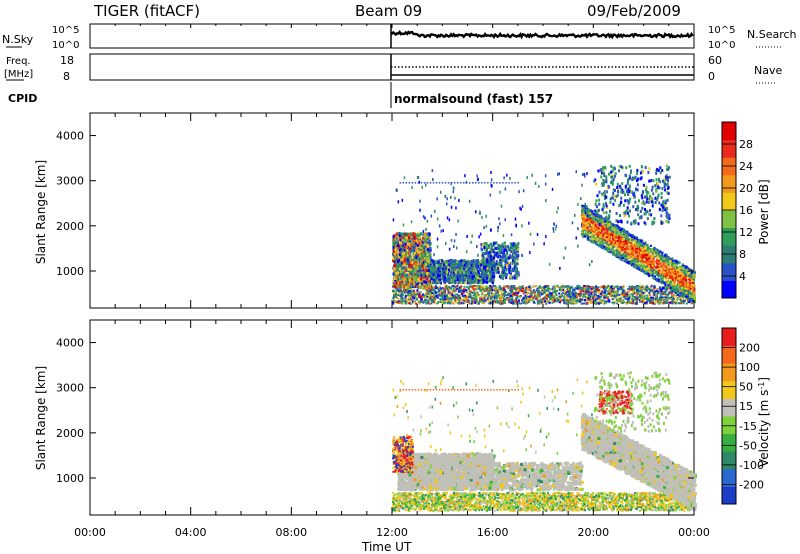  Describe the element at coordinates (18, 39) in the screenshot. I see `nsky-label: N.Sky` at that location.